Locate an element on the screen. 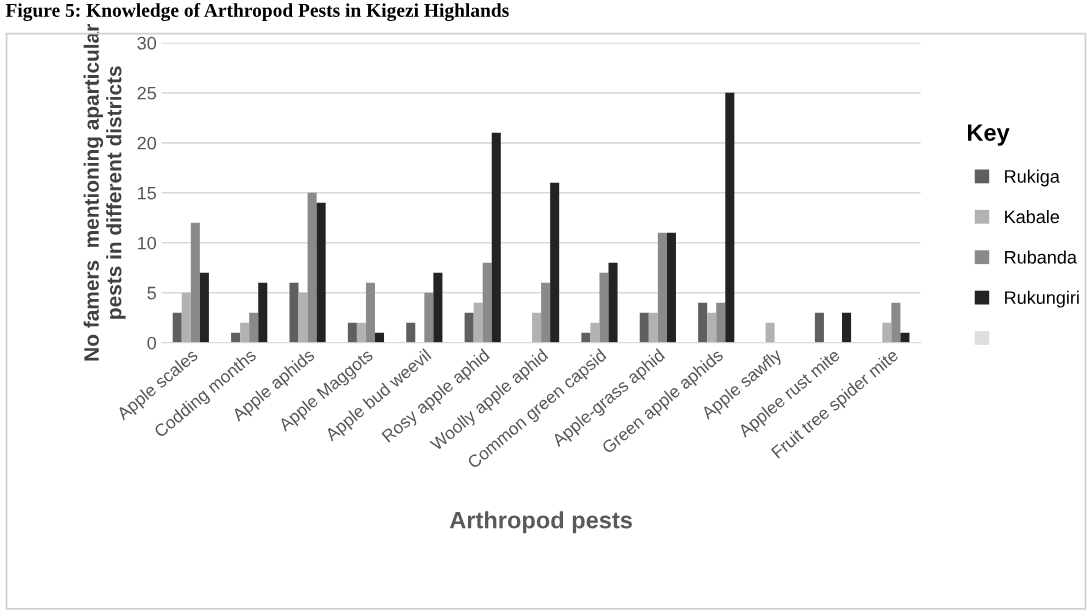 The height and width of the screenshot is (612, 1092). y-tick-label: 20 is located at coordinates (147, 143).